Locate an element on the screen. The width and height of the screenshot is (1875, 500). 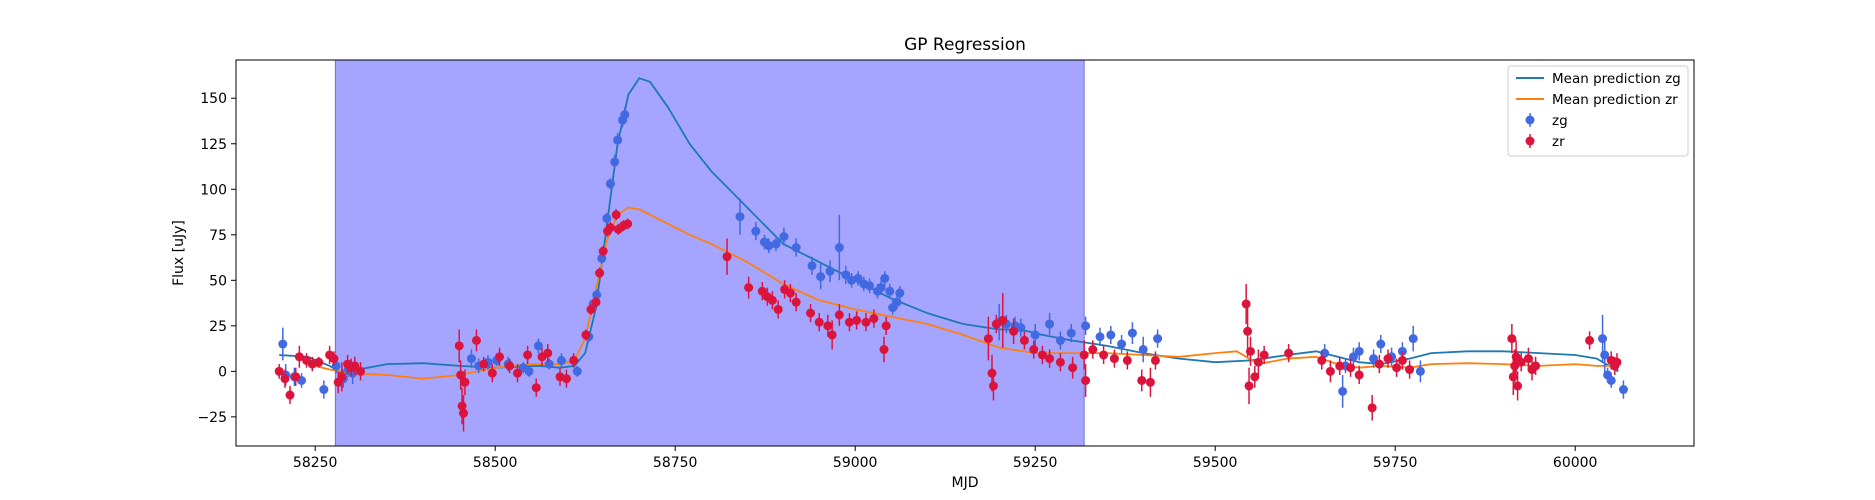
x-tick-label: 59250 is located at coordinates (1035, 463).